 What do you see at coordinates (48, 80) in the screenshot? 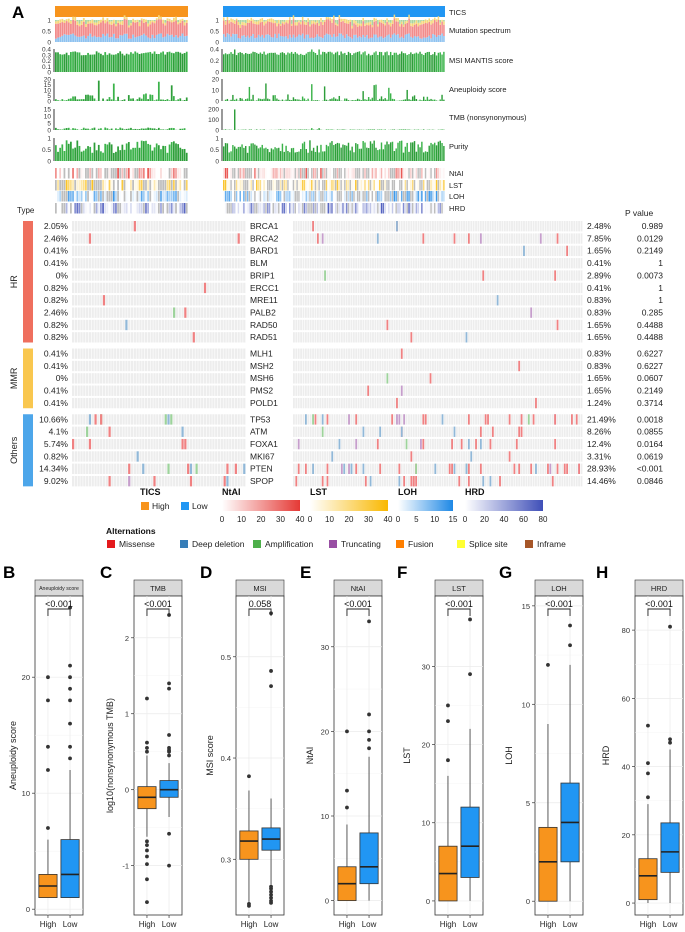
I see `axis-tick-label: 20` at bounding box center [48, 80].